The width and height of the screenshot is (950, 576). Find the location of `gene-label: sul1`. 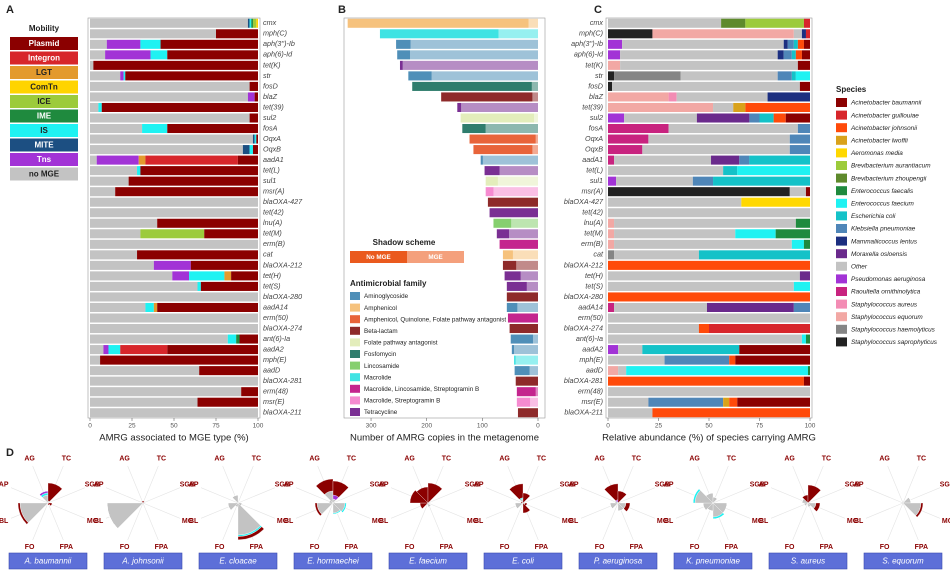

gene-label: sul1 is located at coordinates (269, 180).